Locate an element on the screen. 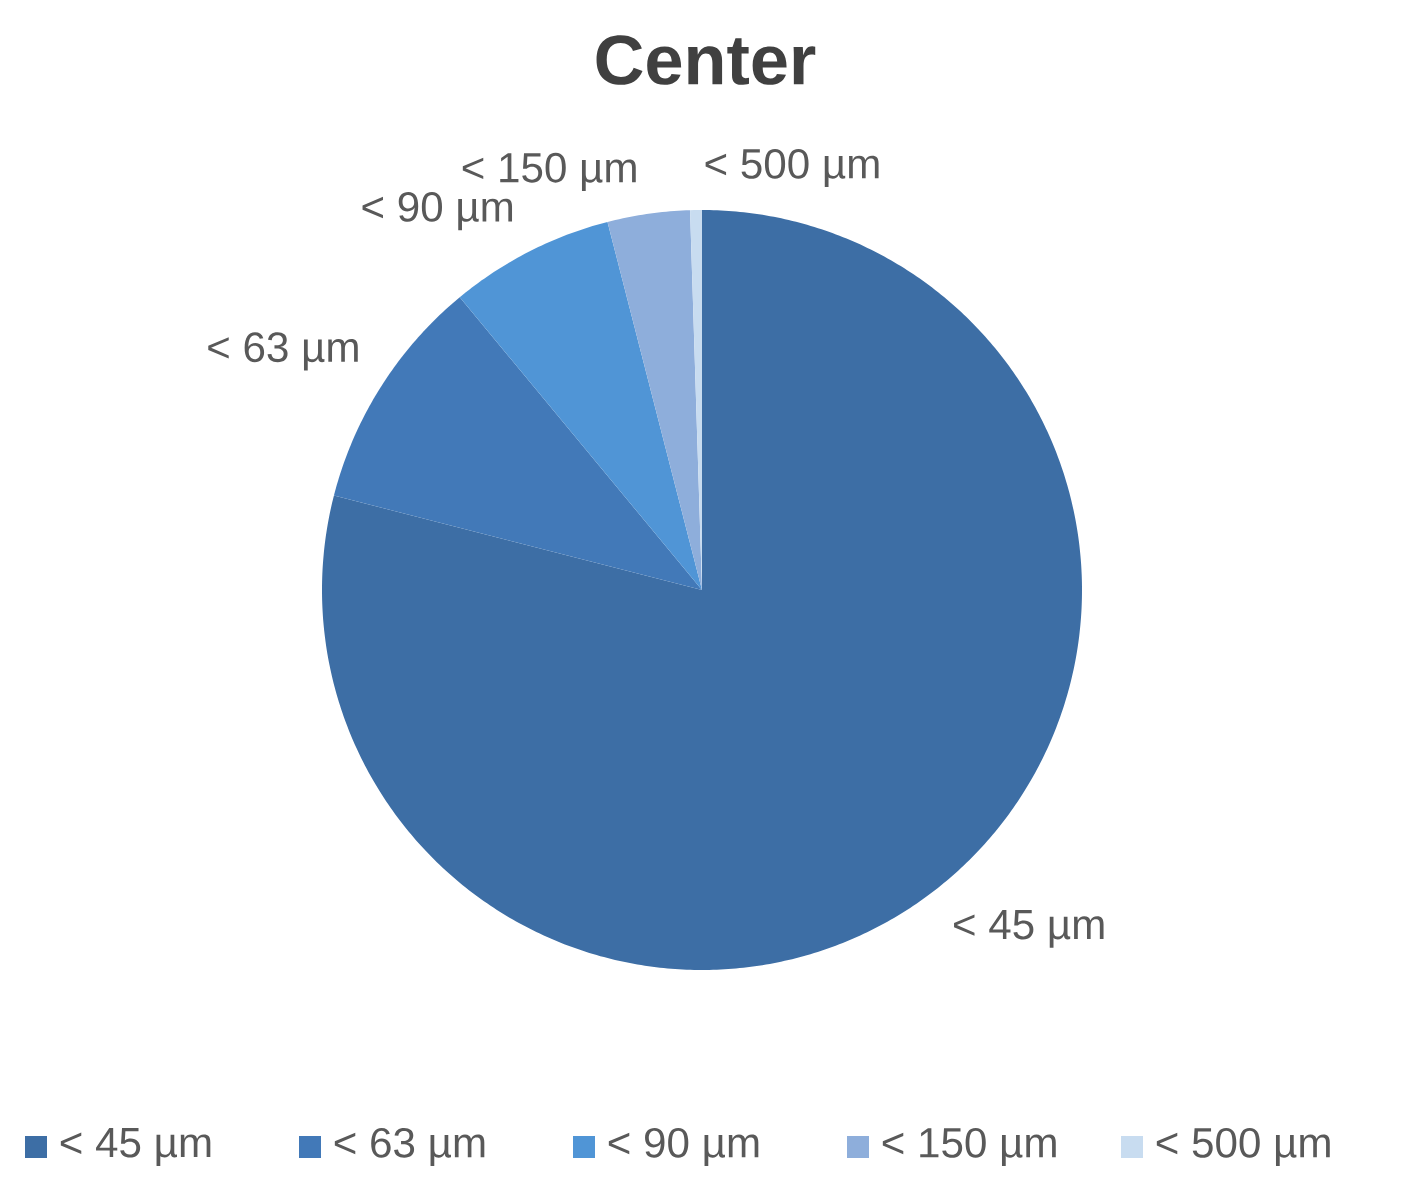 Image resolution: width=1410 pixels, height=1177 pixels. legend-label: < 63 µm is located at coordinates (409, 1147).